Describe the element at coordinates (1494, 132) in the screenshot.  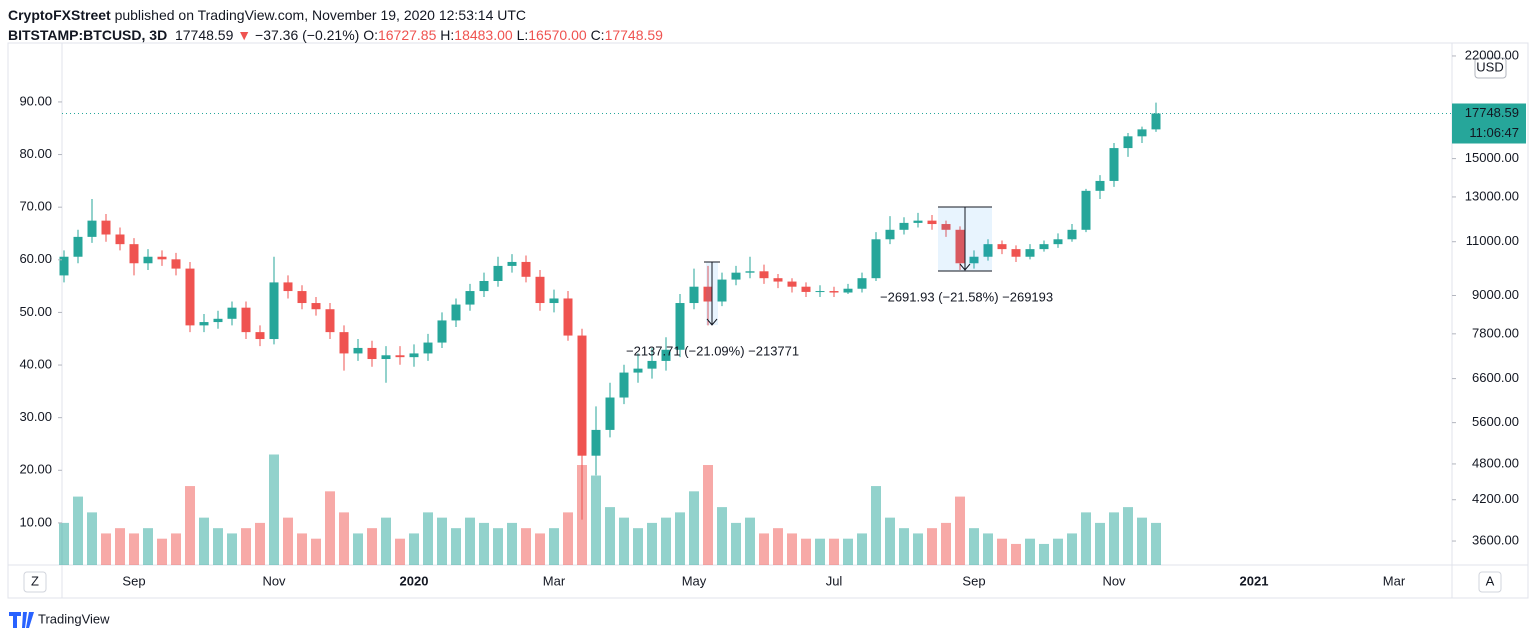
I see `countdown-label: 11:06:47` at that location.